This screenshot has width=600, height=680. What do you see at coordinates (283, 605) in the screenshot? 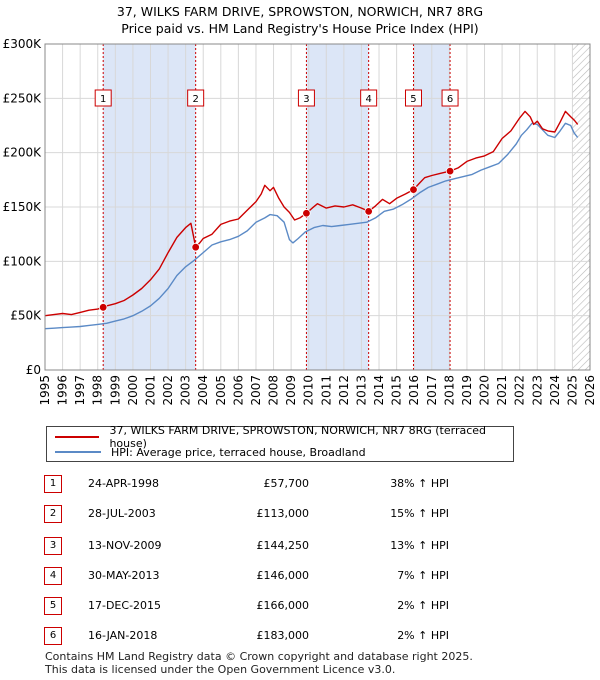
I see `transaction-price: £166,000` at bounding box center [283, 605].